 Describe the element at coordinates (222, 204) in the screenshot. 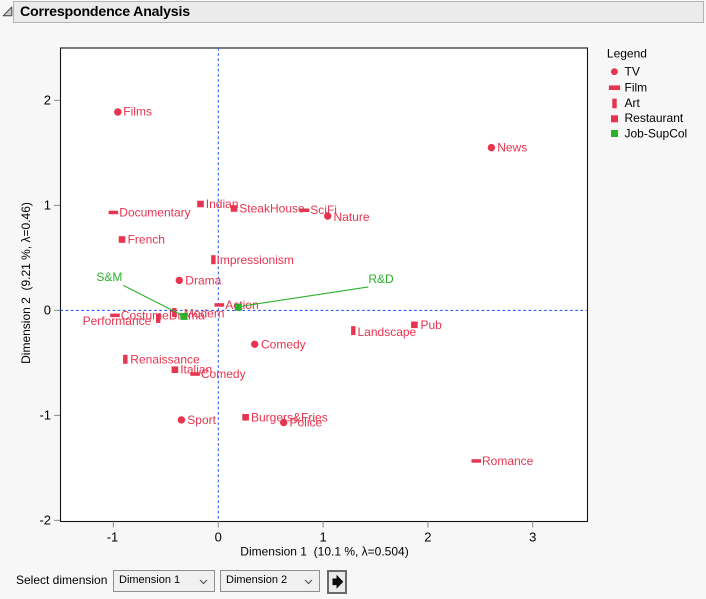

I see `svg-text: Indian` at that location.